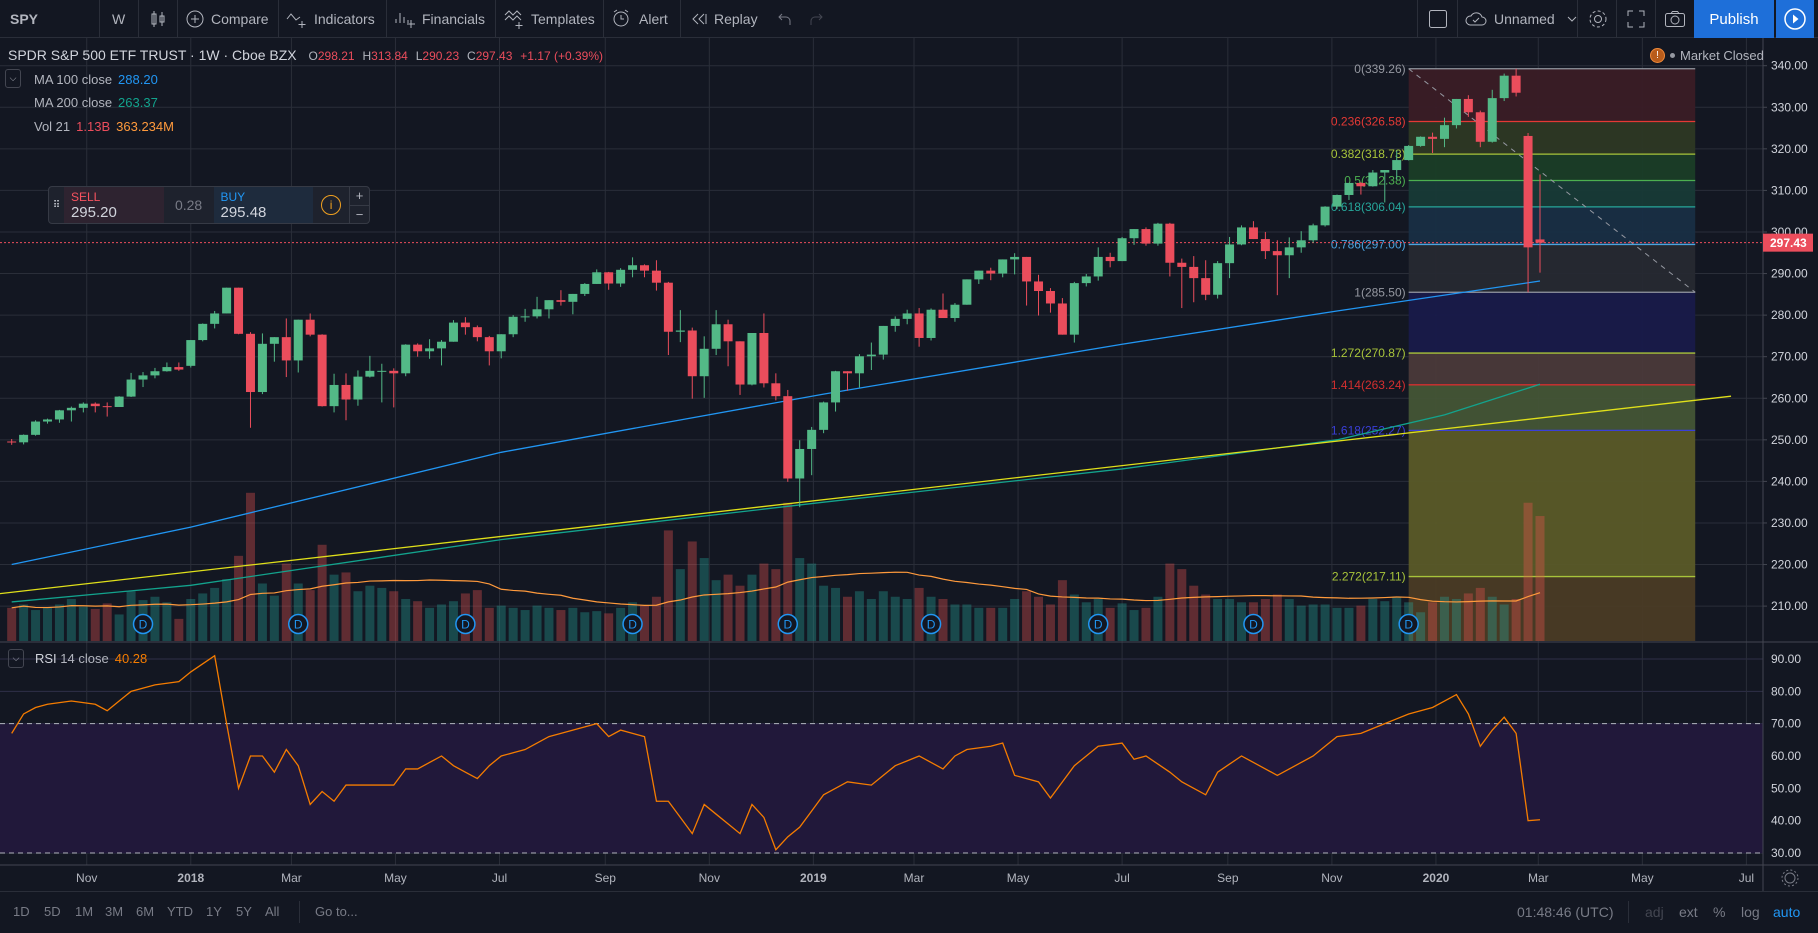  What do you see at coordinates (145, 911) in the screenshot?
I see `range-6m: 6M` at bounding box center [145, 911].